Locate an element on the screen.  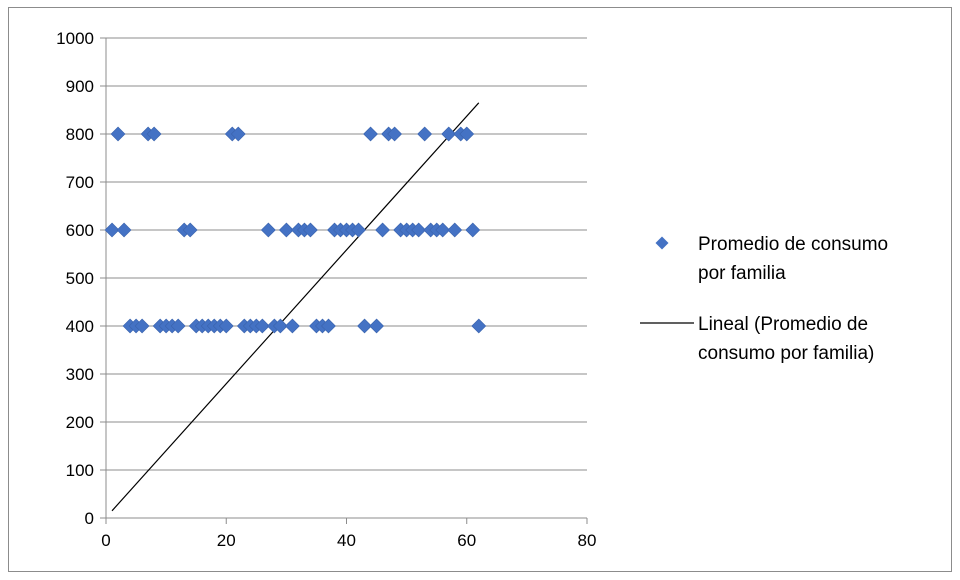
y-tick-label: 400 is located at coordinates (80, 326).